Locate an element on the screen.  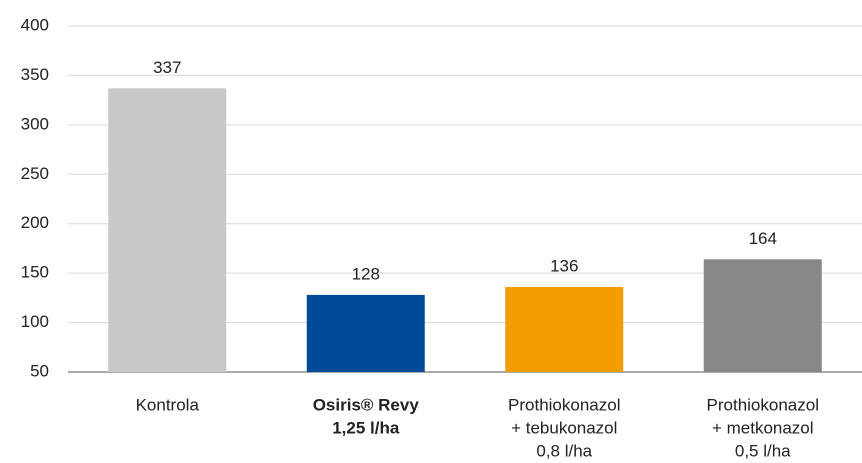
y-tick-label: 200 is located at coordinates (35, 222).